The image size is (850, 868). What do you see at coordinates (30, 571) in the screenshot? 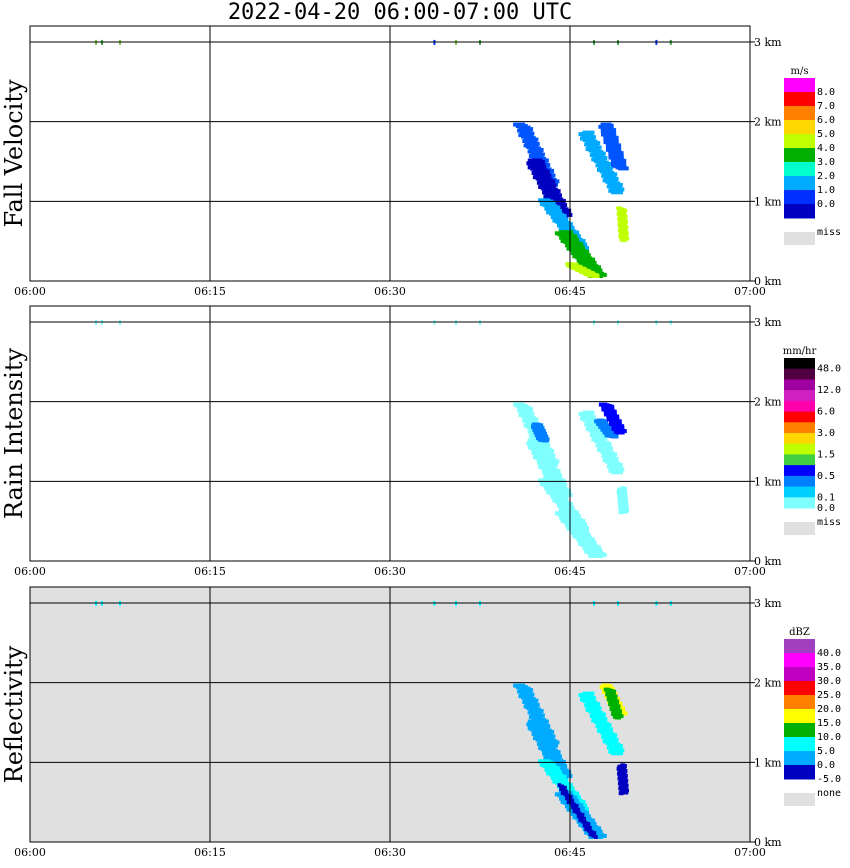
I see `x-tick-label: 06:00` at bounding box center [30, 571].